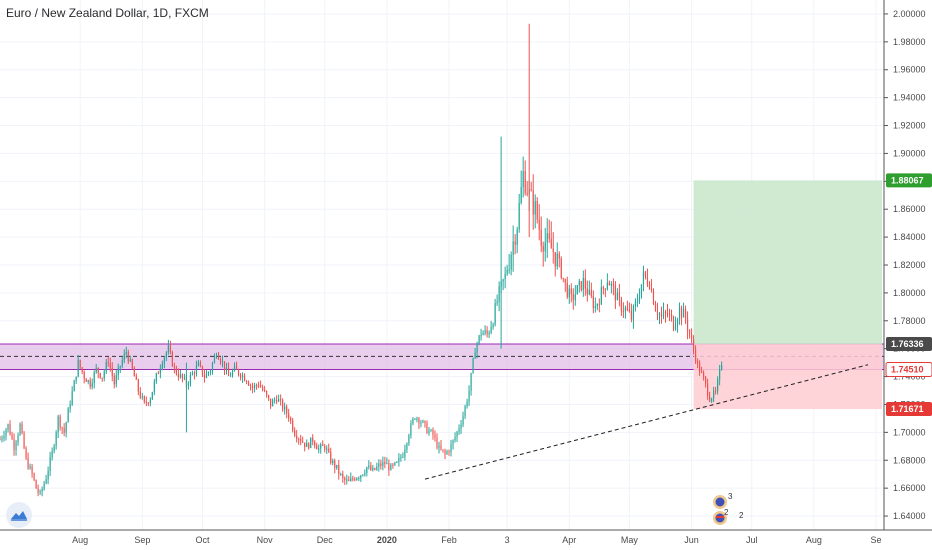 This screenshot has height=550, width=932. I want to click on event-count-middle: 2, so click(726, 512).